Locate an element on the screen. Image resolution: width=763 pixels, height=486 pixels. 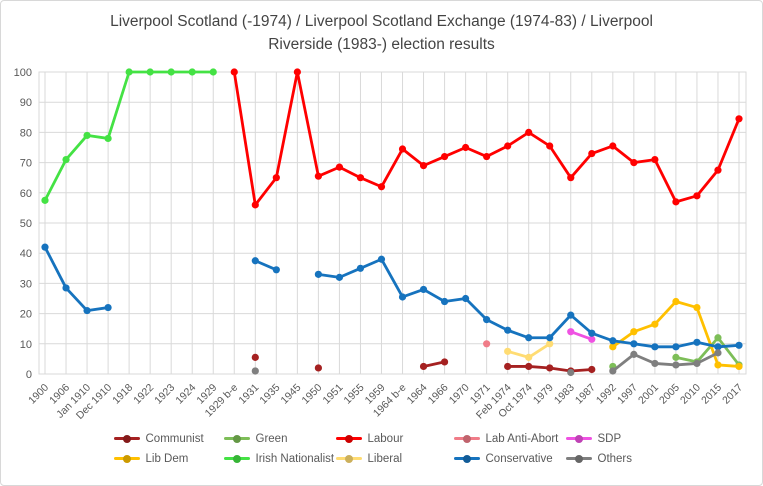
svg-text: 1924 is located at coordinates (185, 393).